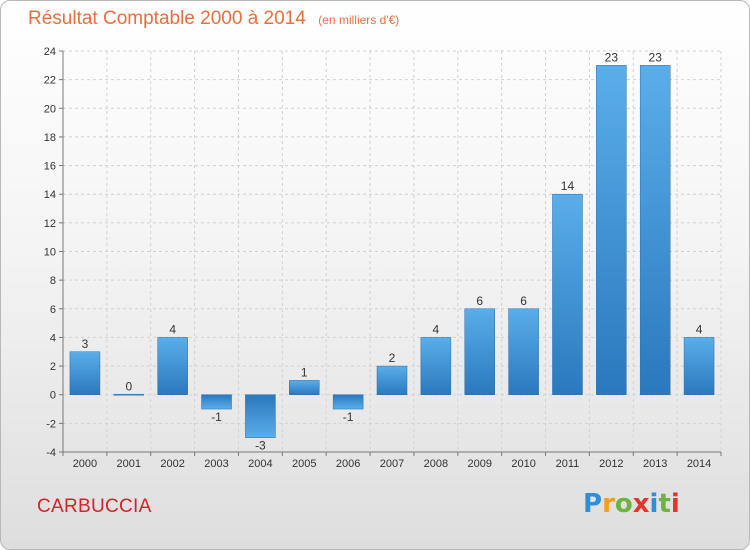 The height and width of the screenshot is (550, 750). What do you see at coordinates (129, 394) in the screenshot?
I see `bar-2001` at bounding box center [129, 394].